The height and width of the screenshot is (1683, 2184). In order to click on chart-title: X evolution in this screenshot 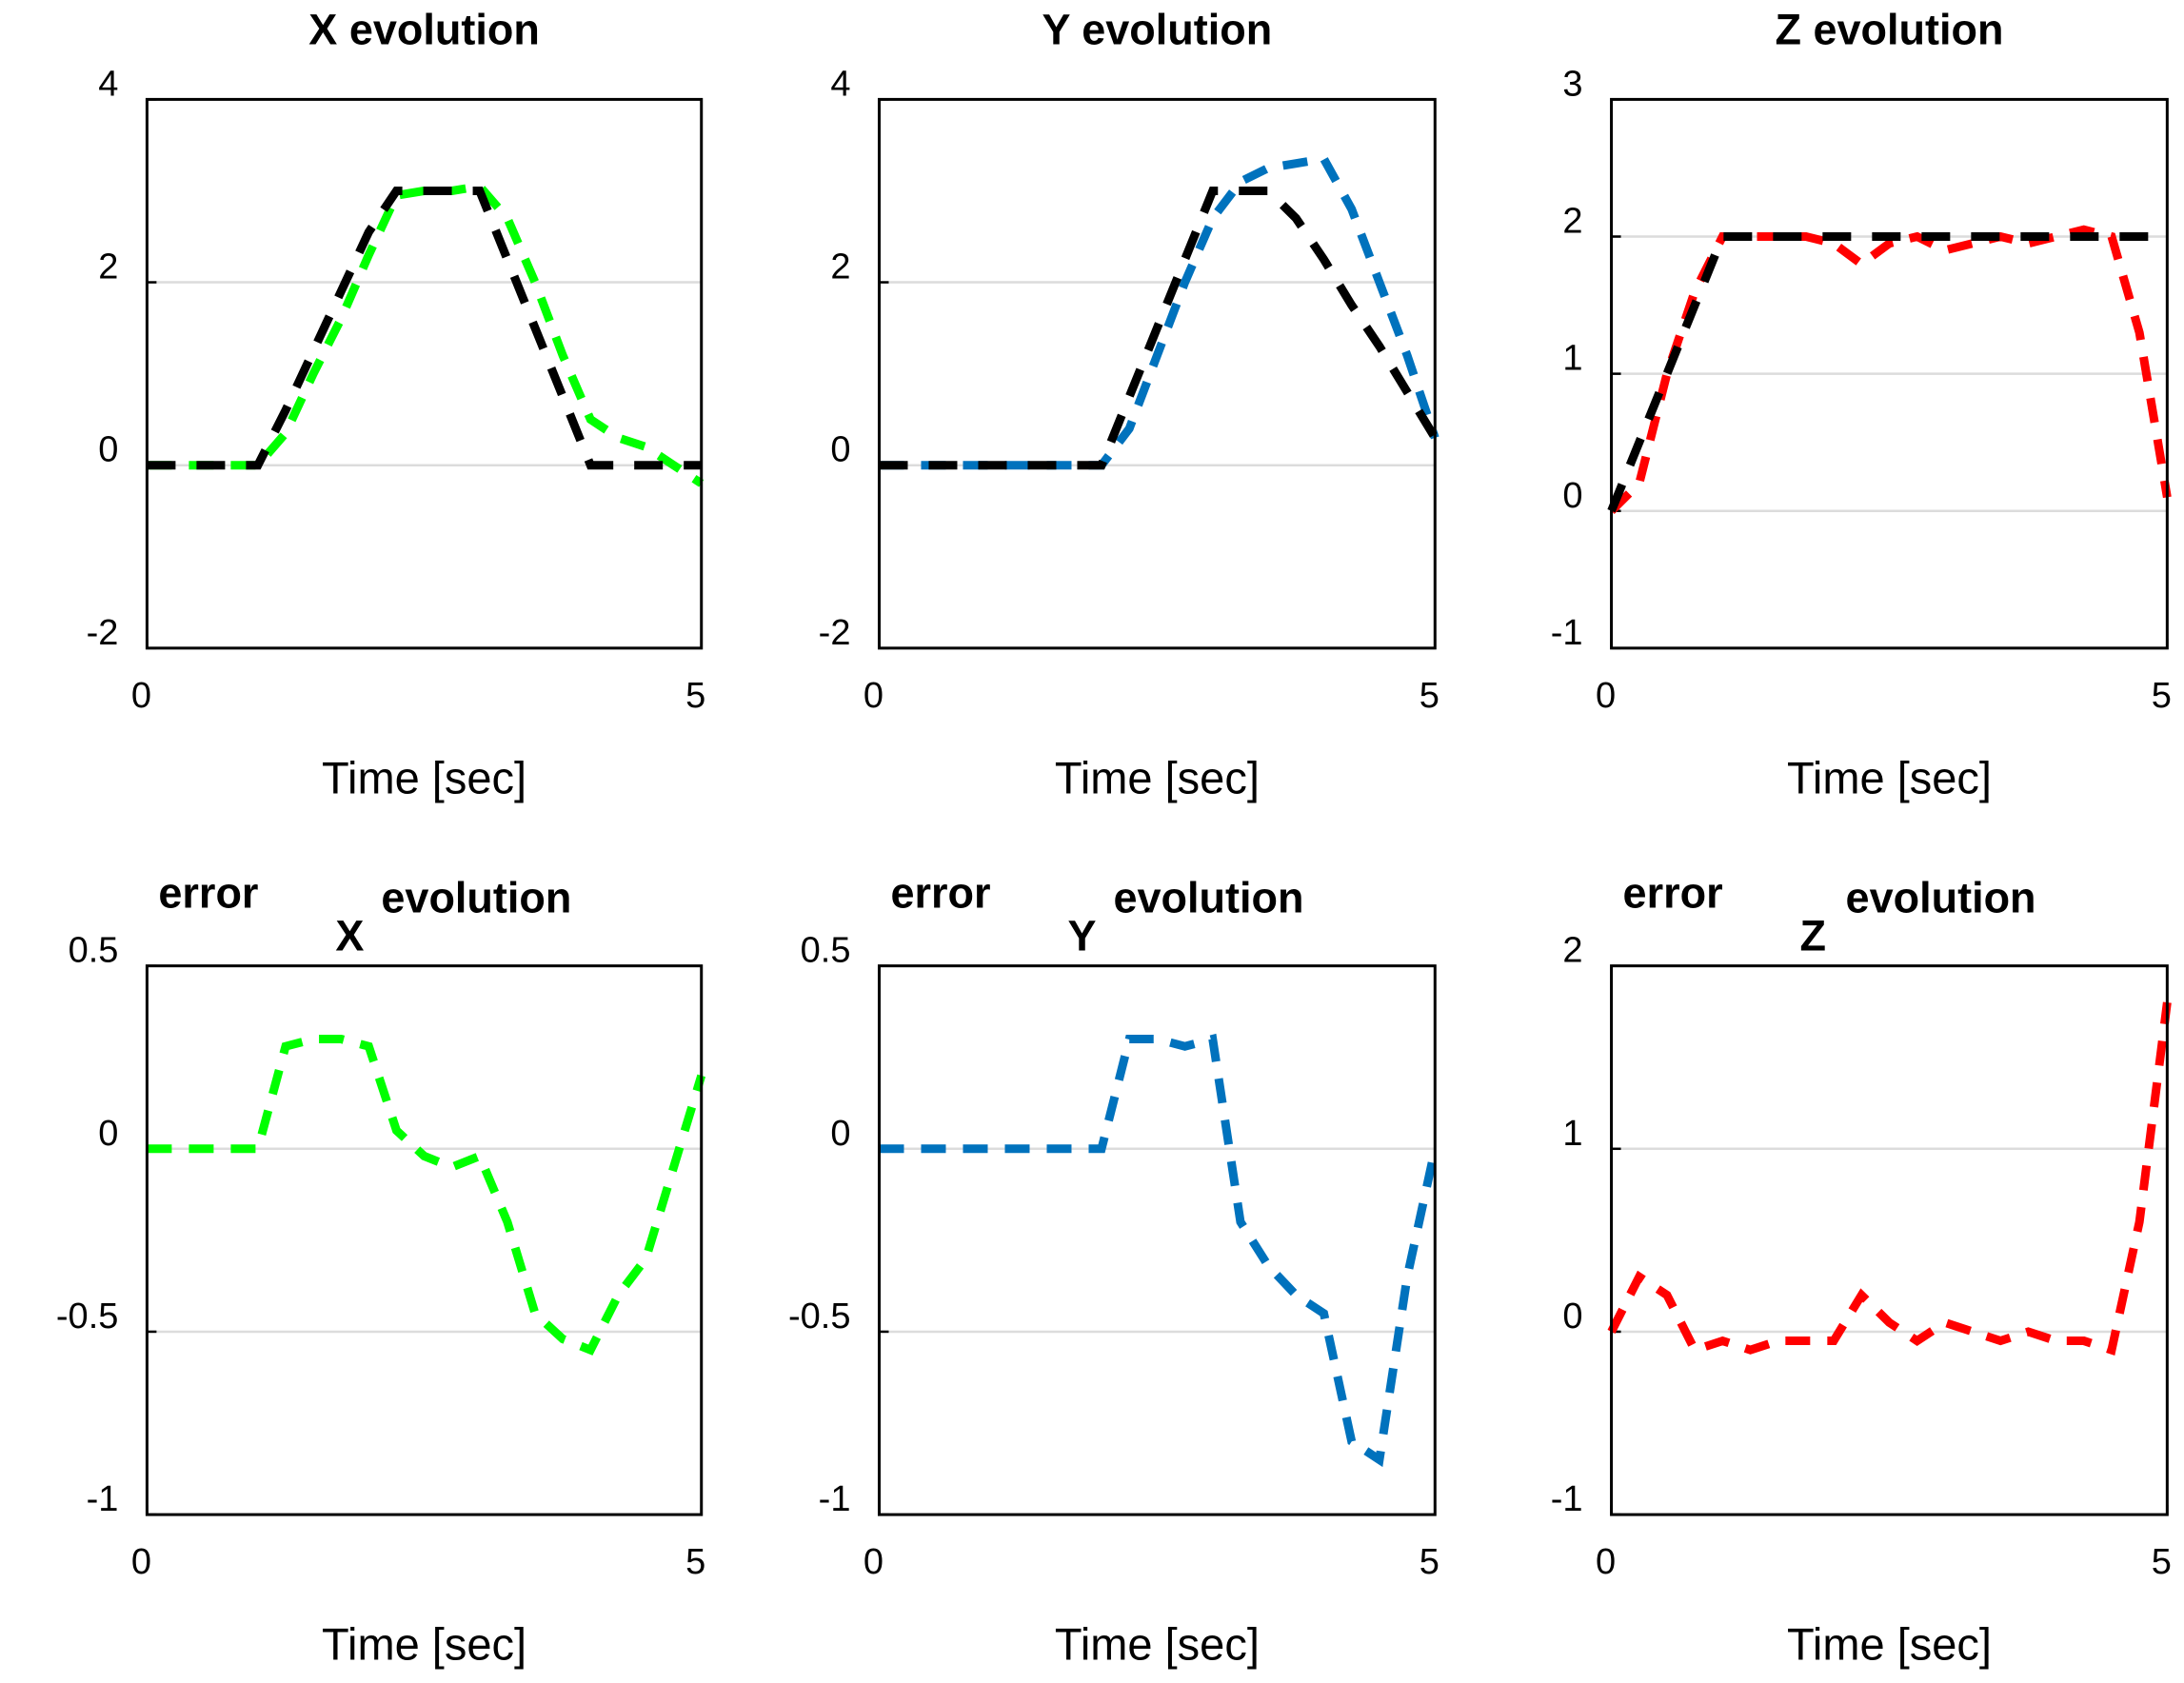, I will do `click(424, 29)`.